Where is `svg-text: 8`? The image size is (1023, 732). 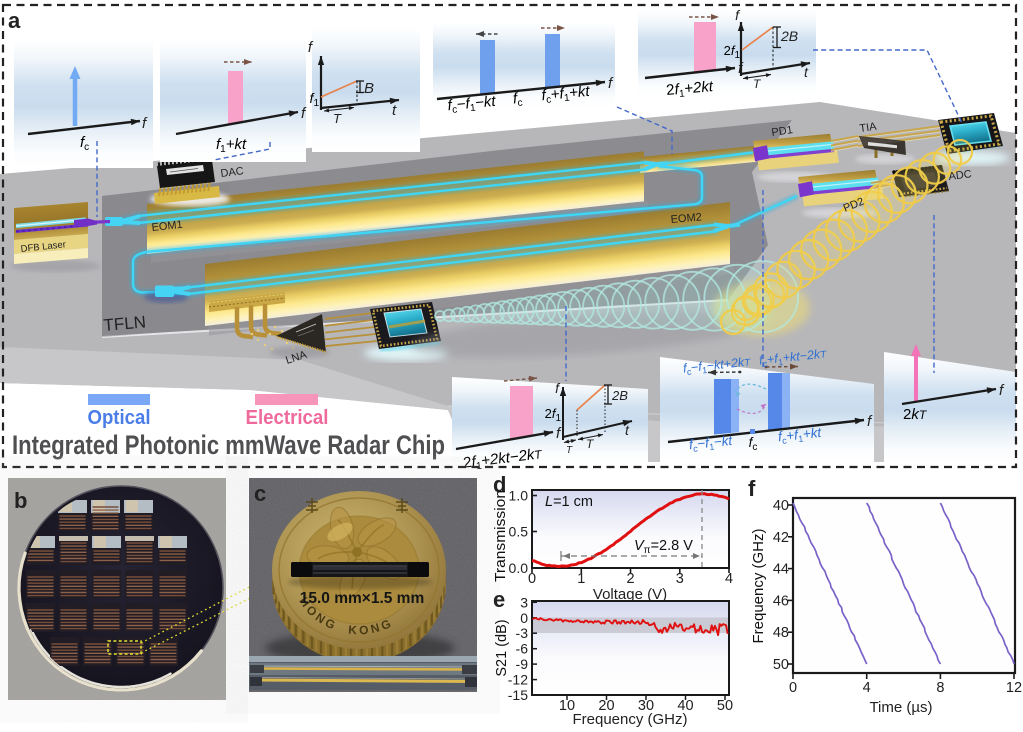 svg-text: 8 is located at coordinates (940, 688).